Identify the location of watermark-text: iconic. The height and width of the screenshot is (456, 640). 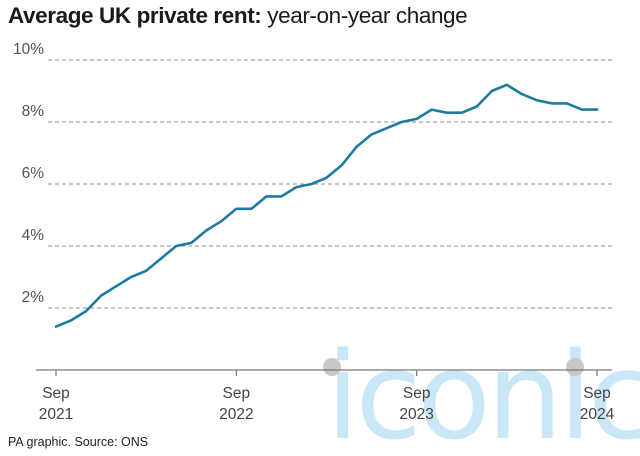
(483, 392).